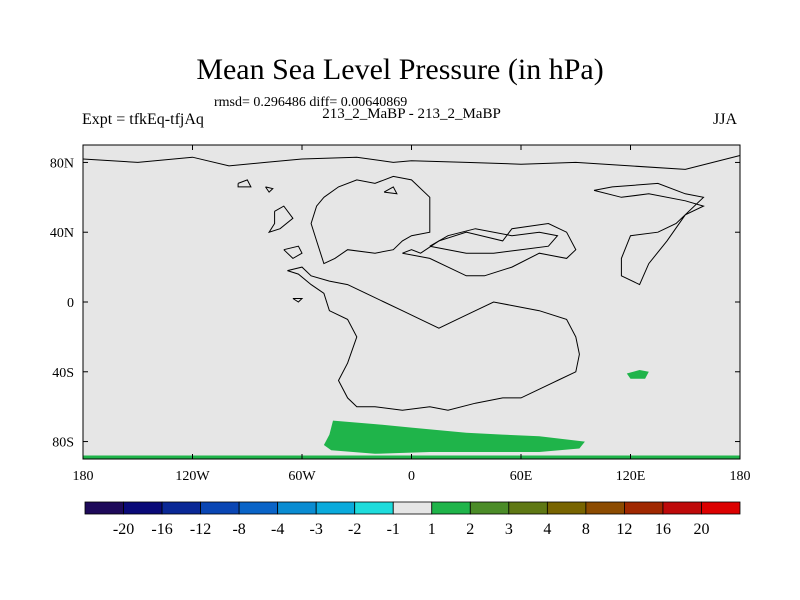 This screenshot has height=600, width=800. What do you see at coordinates (302, 476) in the screenshot?
I see `x-tick-label: 60W` at bounding box center [302, 476].